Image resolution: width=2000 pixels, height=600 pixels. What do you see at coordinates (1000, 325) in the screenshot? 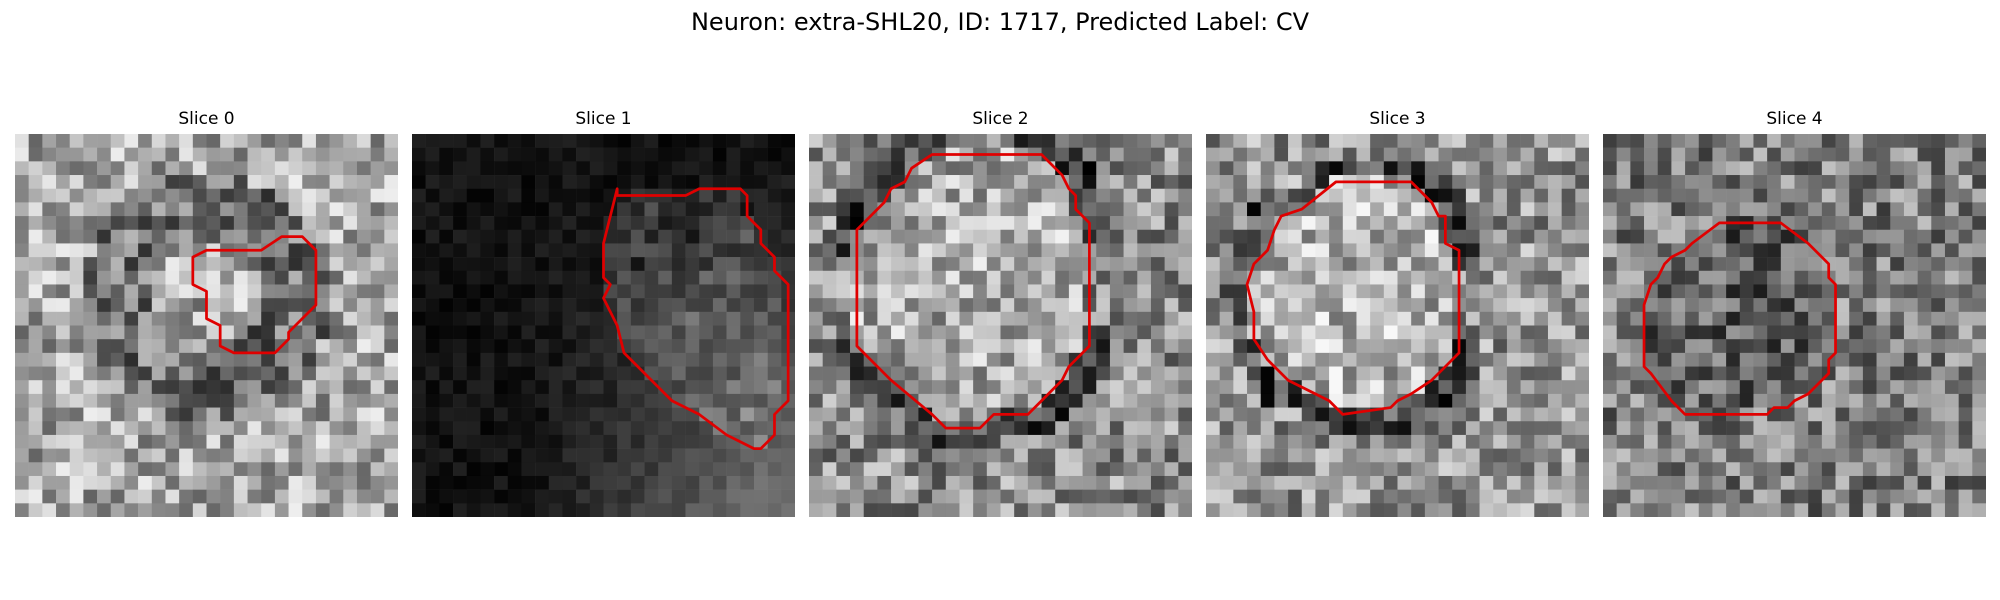
I see `slice-image` at bounding box center [1000, 325].